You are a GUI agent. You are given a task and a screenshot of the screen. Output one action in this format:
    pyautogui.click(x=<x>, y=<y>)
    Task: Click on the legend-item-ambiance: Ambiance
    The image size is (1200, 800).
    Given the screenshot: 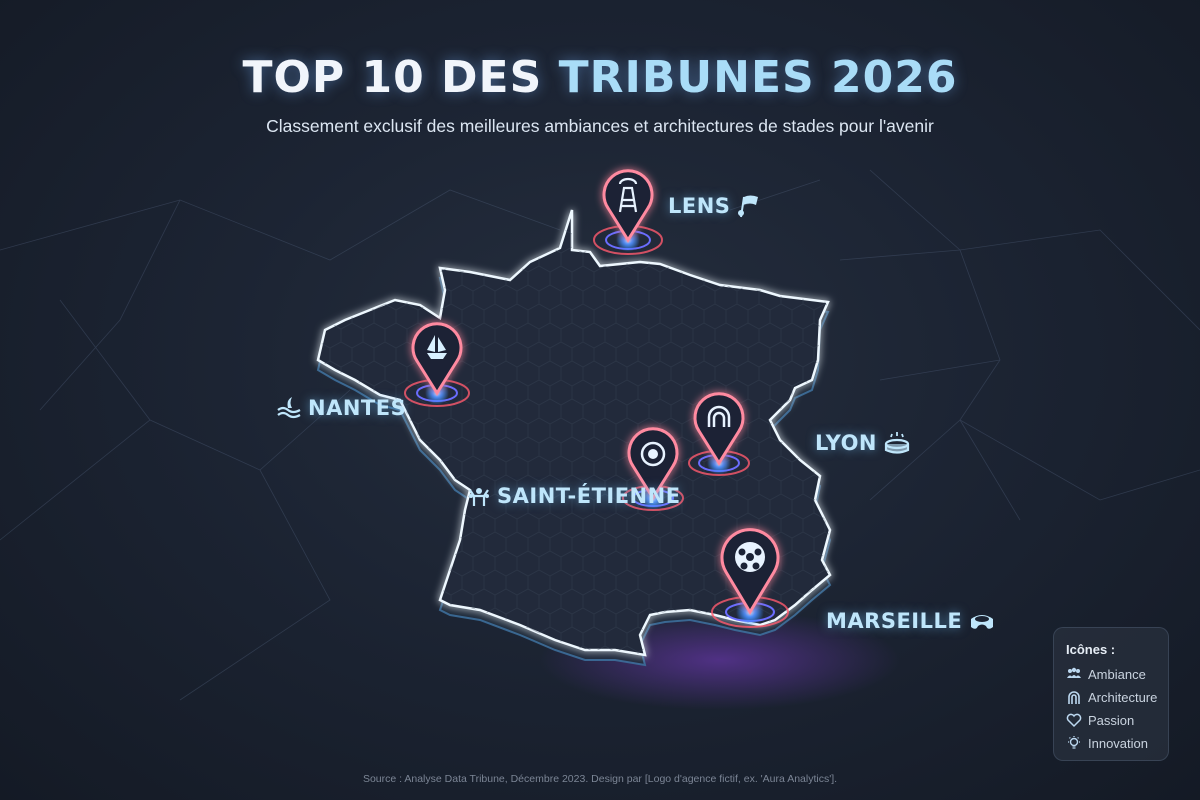 What is the action you would take?
    pyautogui.click(x=1106, y=674)
    